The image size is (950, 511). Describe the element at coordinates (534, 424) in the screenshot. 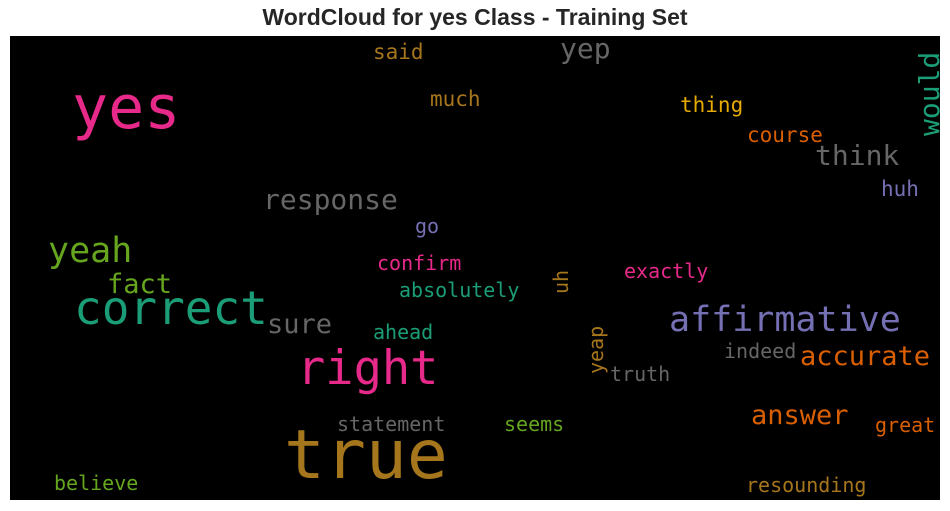

I see `word-seems: seems` at that location.